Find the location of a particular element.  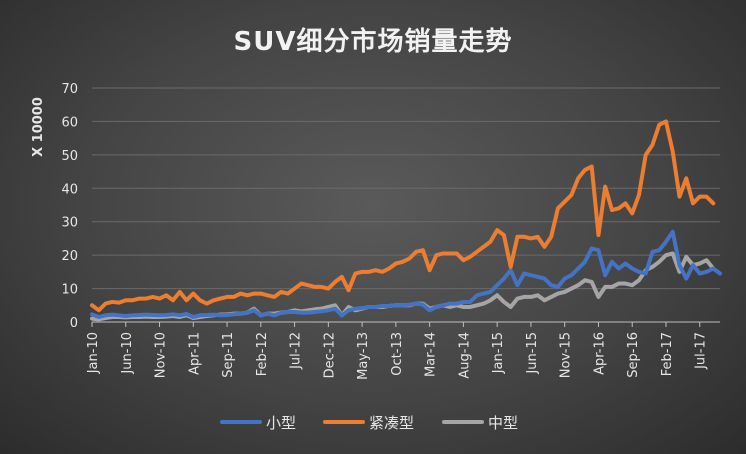

legend: 小型 紧凑型 中型 is located at coordinates (369, 423).